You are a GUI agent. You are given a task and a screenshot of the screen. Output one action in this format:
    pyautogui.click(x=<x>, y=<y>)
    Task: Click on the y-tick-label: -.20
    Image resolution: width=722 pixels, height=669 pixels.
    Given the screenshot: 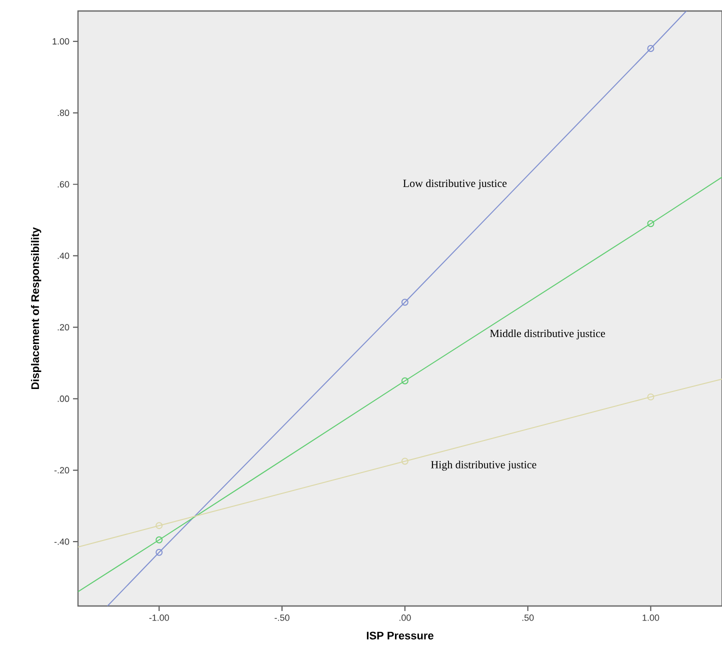 What is the action you would take?
    pyautogui.click(x=62, y=470)
    